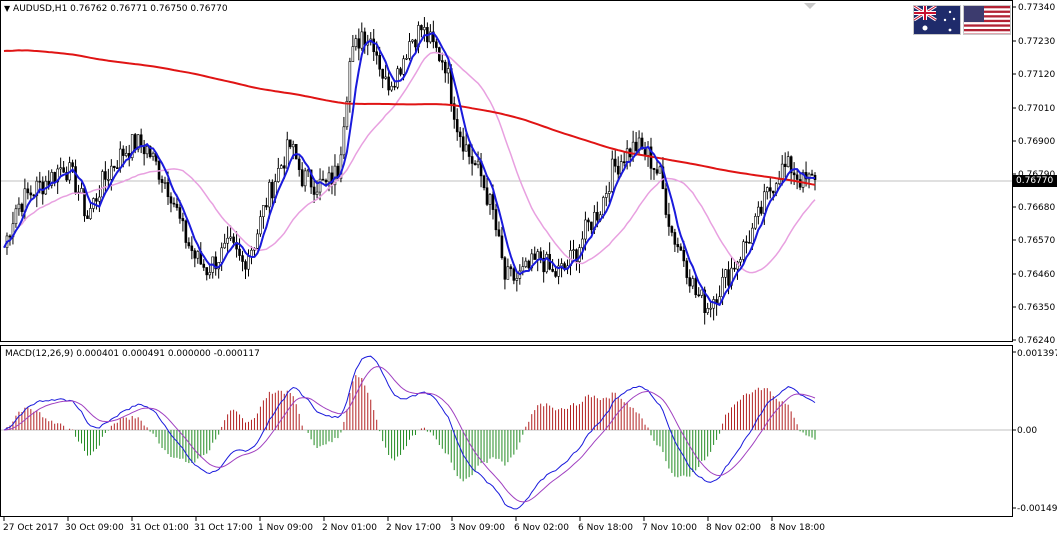 This screenshot has height=537, width=1057. What do you see at coordinates (1027, 431) in the screenshot?
I see `macd-axis-label: 0.00` at bounding box center [1027, 431].